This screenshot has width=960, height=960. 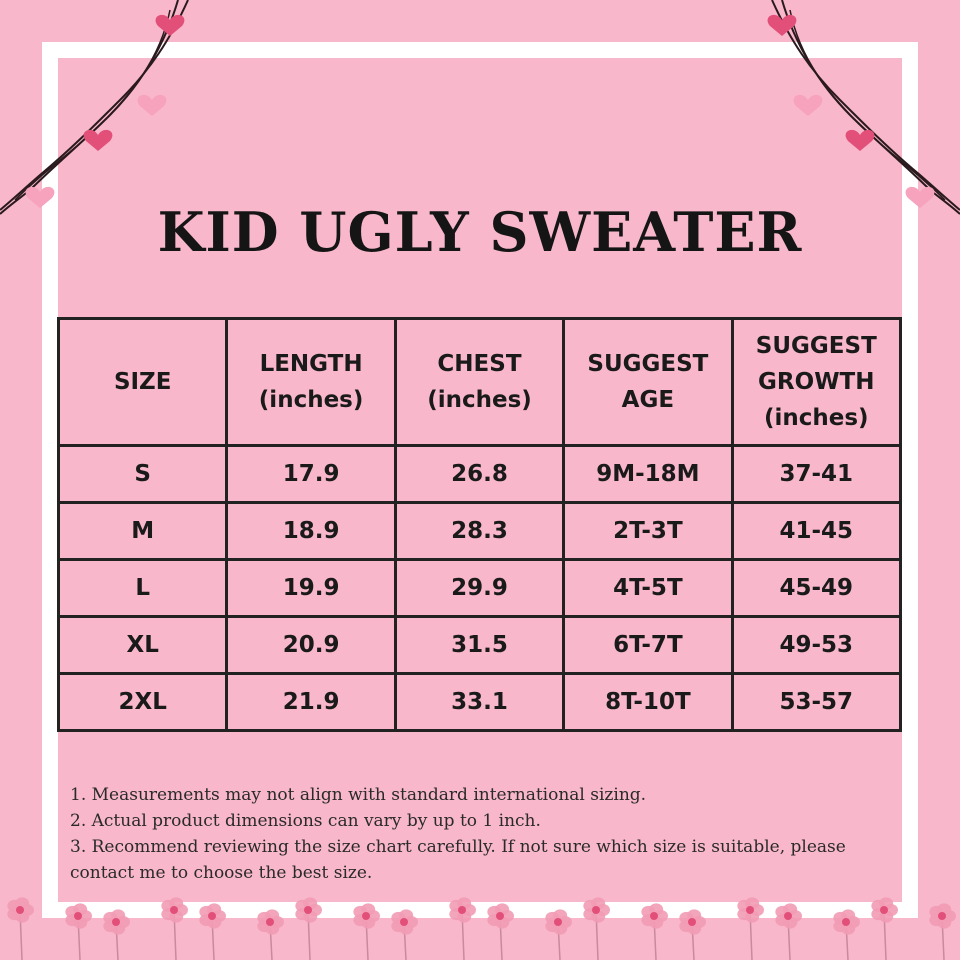 What do you see at coordinates (94, 107) in the screenshot?
I see `heart-garland-left` at bounding box center [94, 107].